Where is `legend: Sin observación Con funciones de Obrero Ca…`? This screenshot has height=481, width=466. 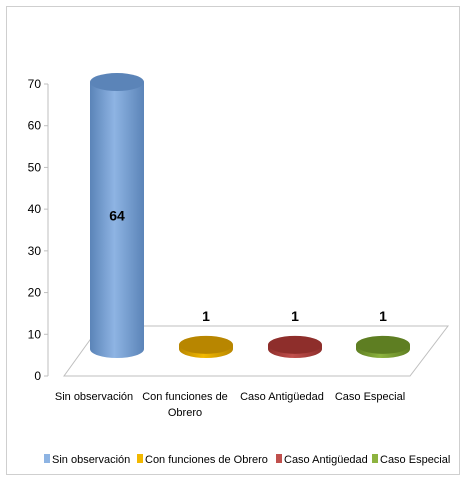 legend: Sin observación Con funciones de Obrero Ca… is located at coordinates (247, 460).